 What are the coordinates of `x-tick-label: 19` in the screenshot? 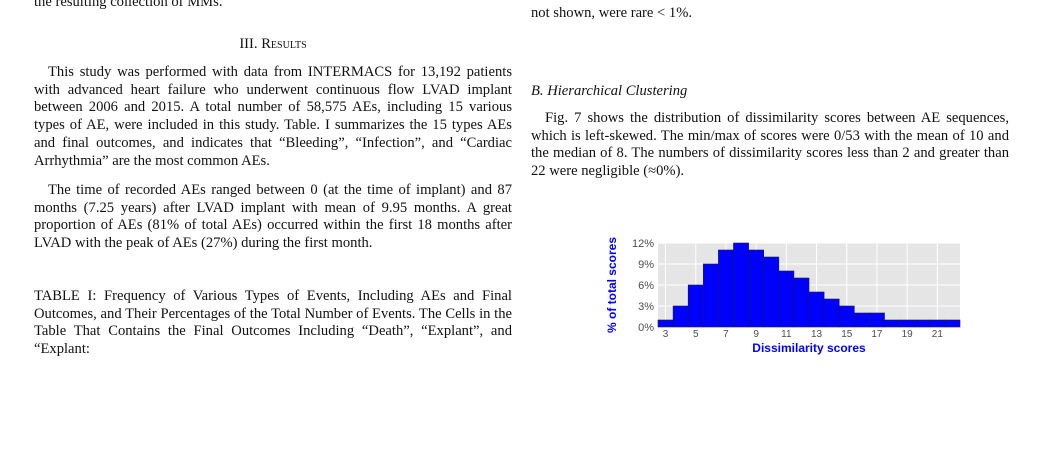 It's located at (908, 334).